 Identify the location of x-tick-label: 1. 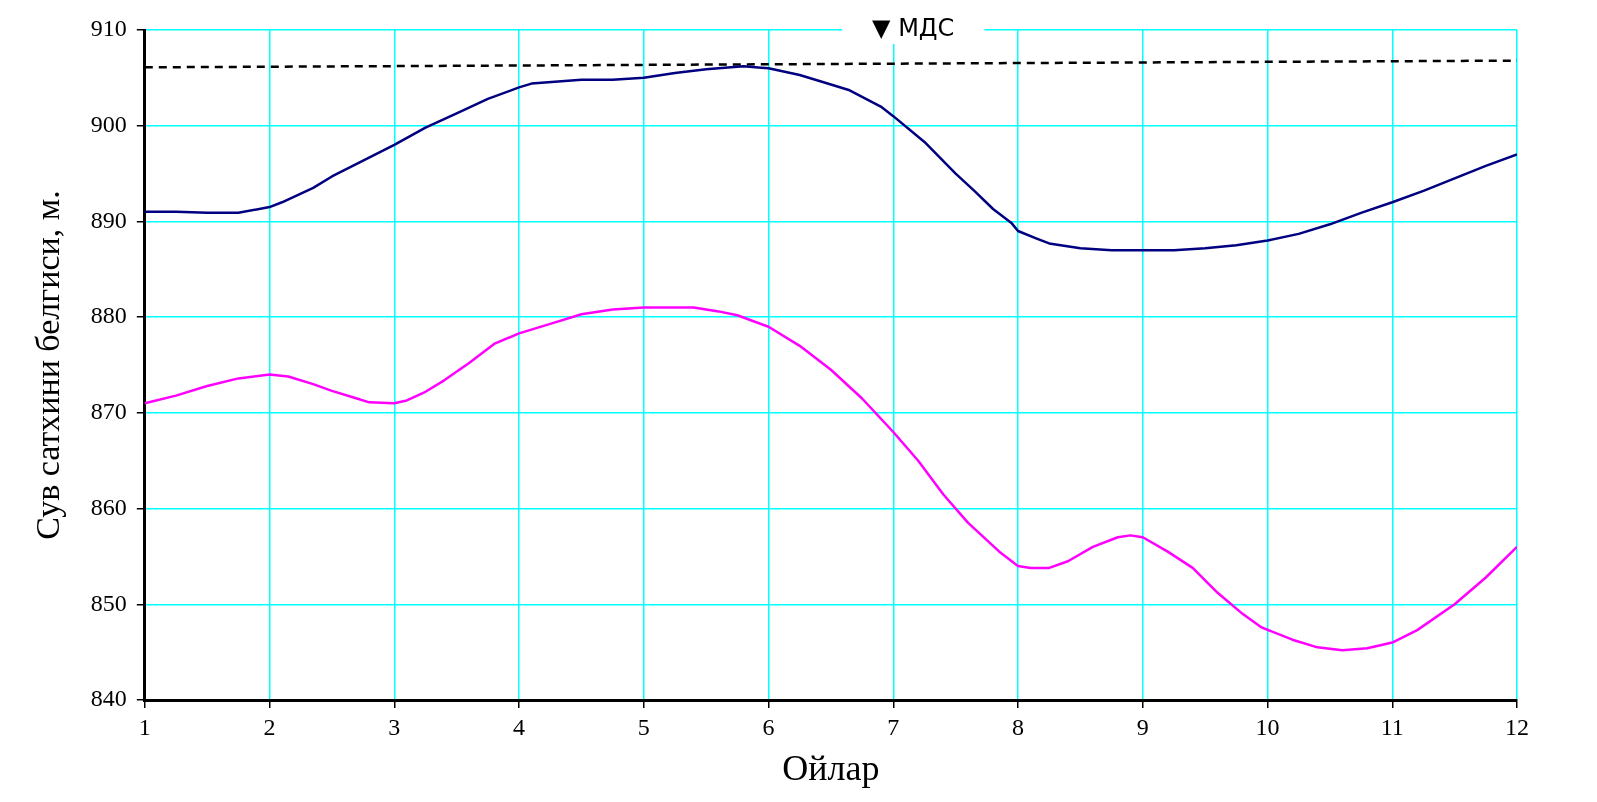
(144, 726).